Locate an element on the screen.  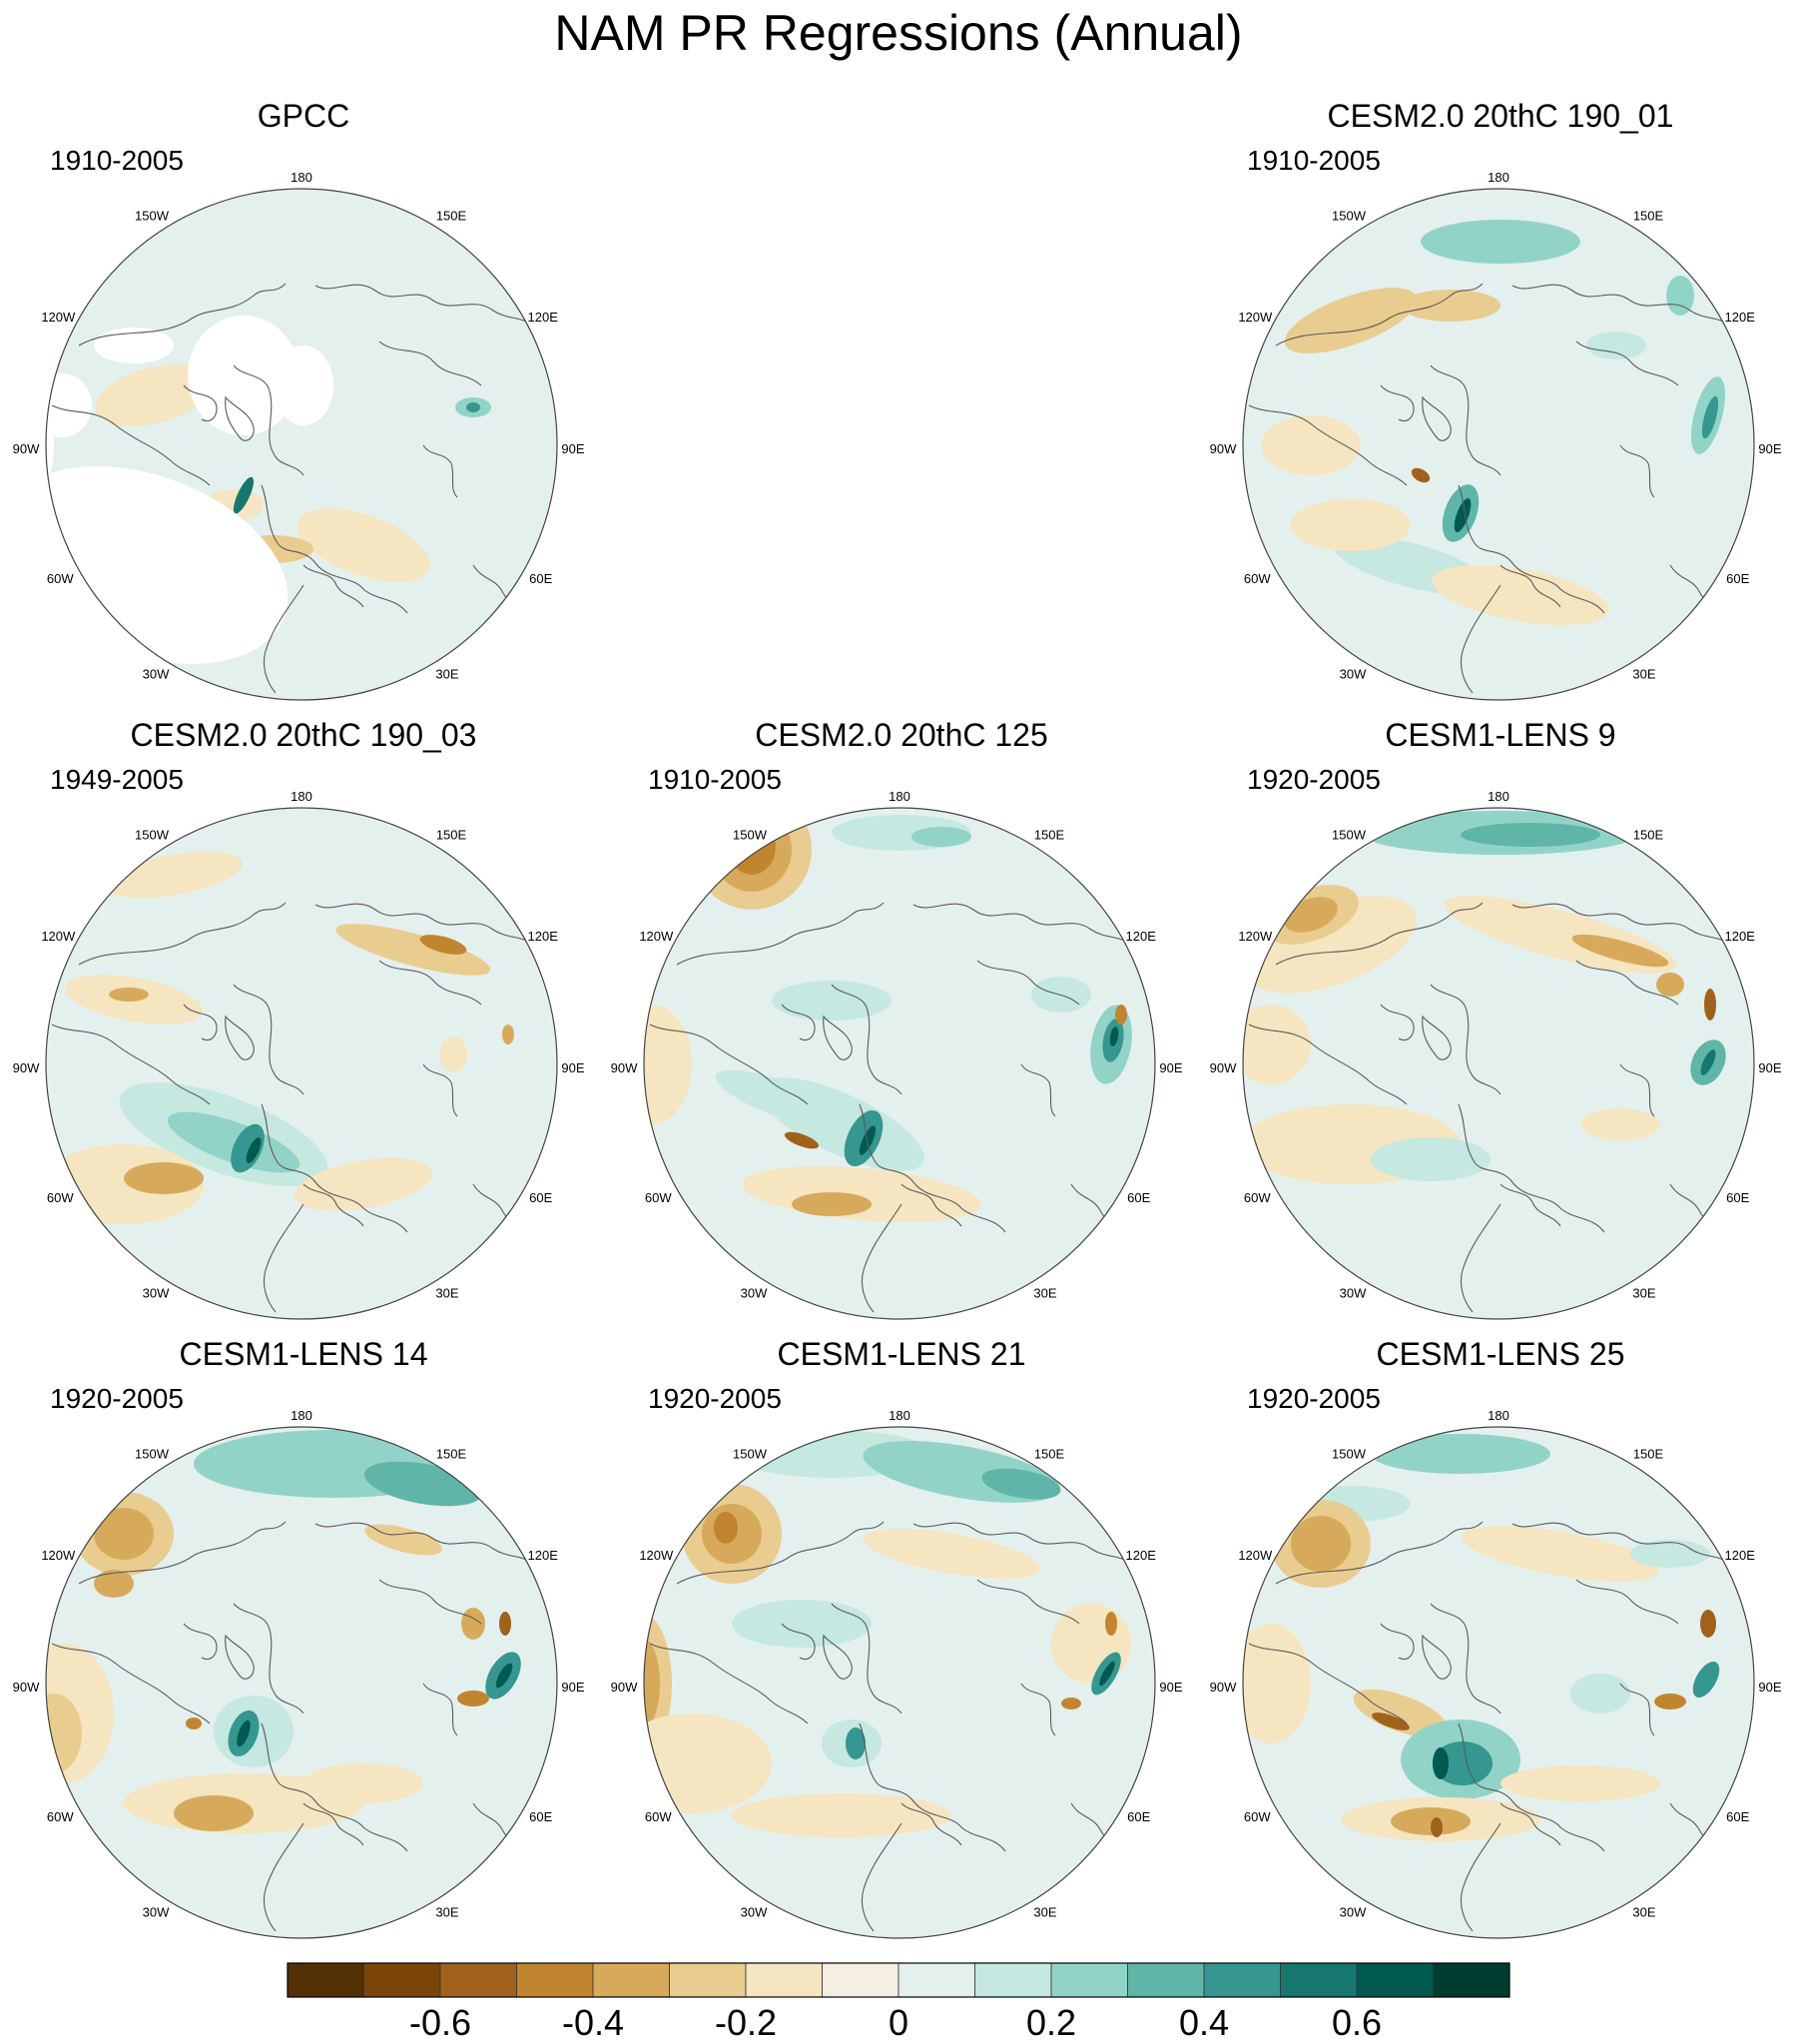
no-data-mask is located at coordinates (303, 385).